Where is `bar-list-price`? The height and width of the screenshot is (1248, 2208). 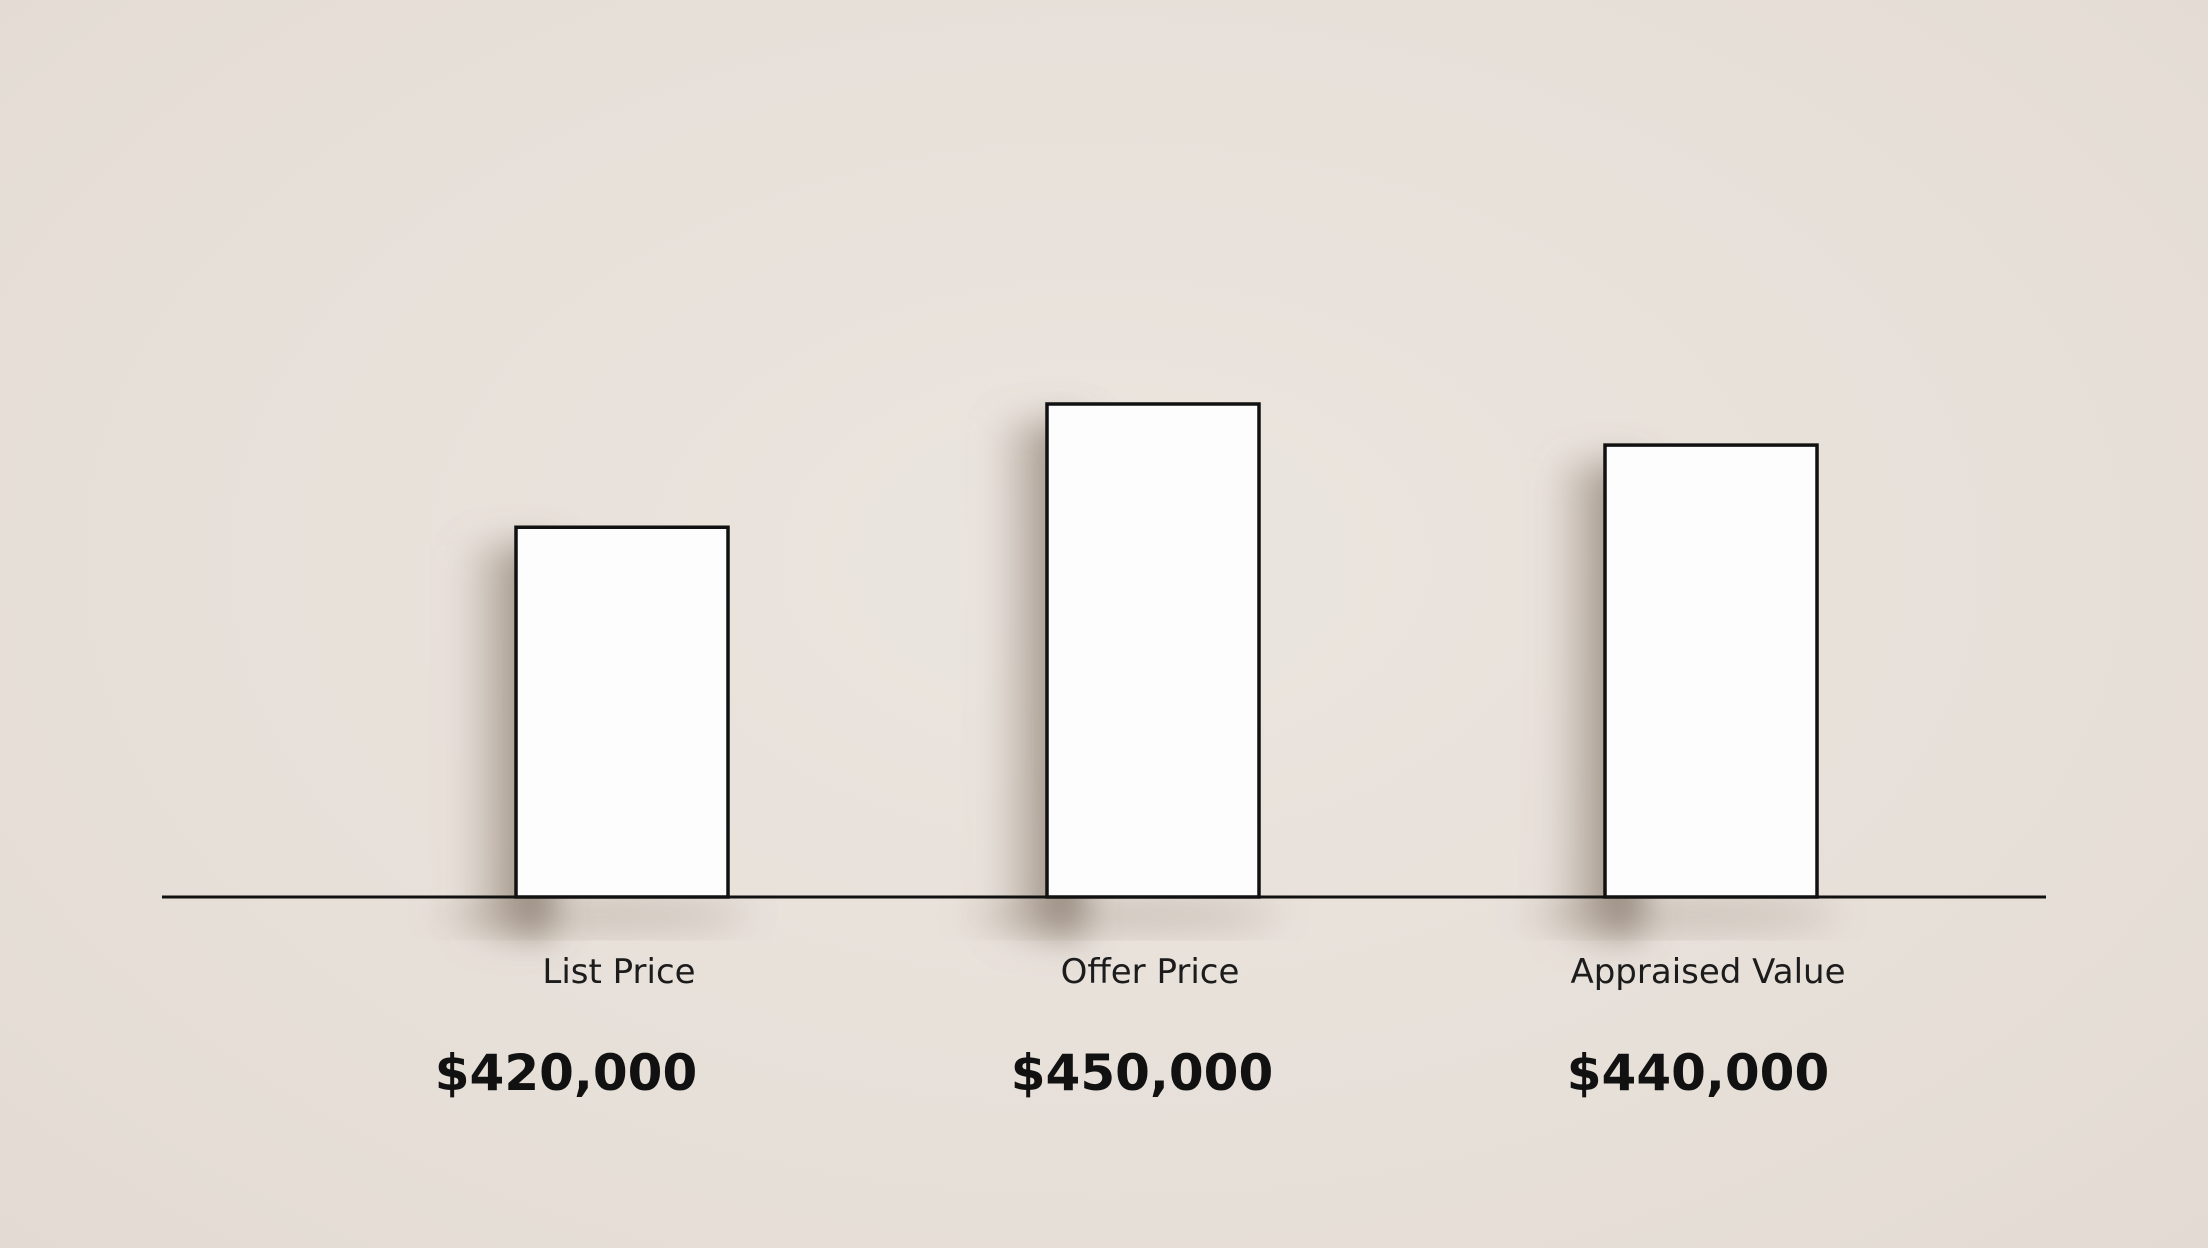 bar-list-price is located at coordinates (622, 712).